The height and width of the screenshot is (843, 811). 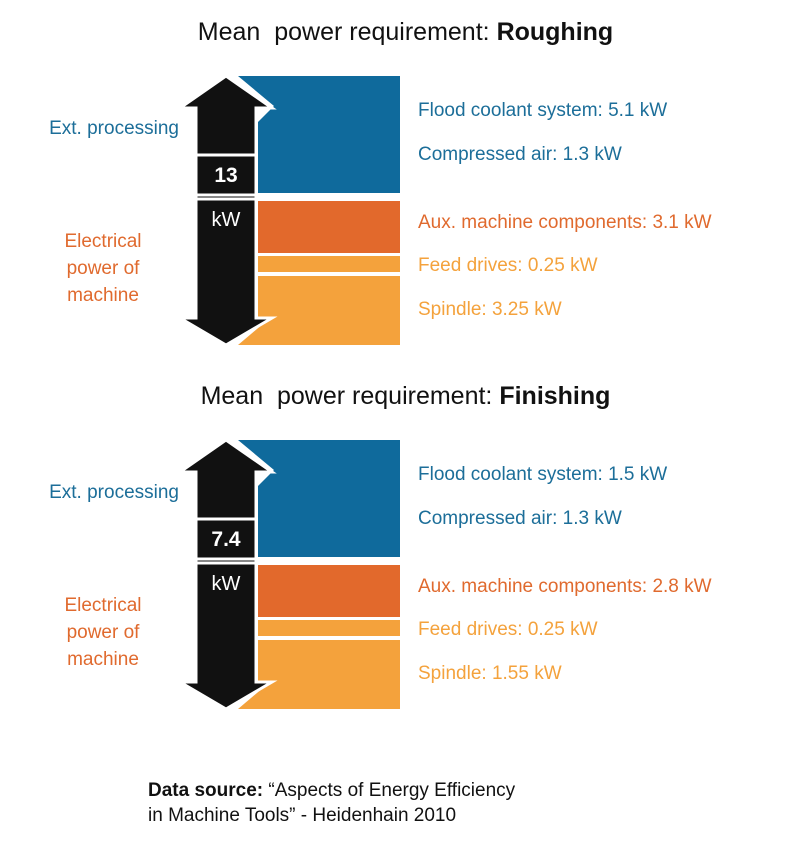 I want to click on chart-title-finishing: Mean power requirement: Finishing, so click(x=405, y=396).